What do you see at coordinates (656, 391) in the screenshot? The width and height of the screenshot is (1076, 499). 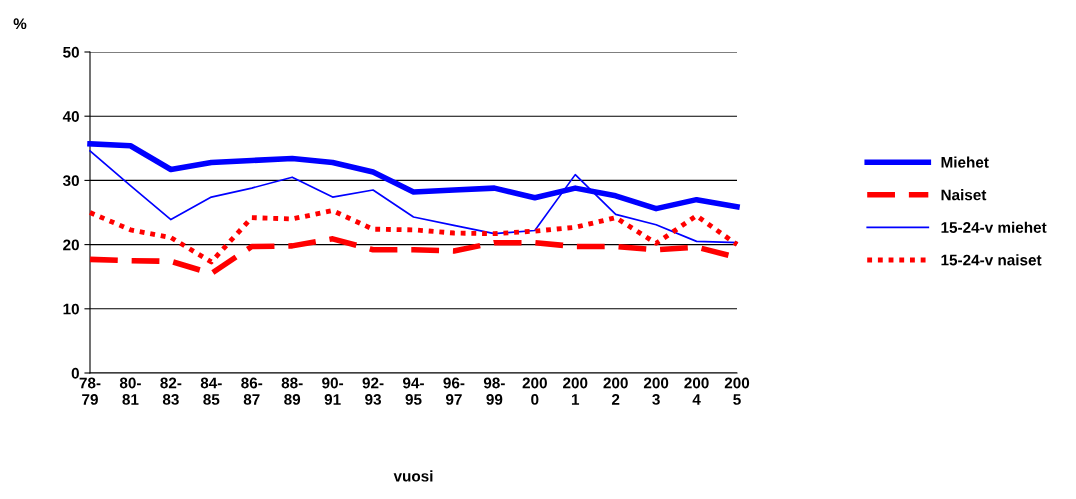 I see `x-tick-label: 200 3` at bounding box center [656, 391].